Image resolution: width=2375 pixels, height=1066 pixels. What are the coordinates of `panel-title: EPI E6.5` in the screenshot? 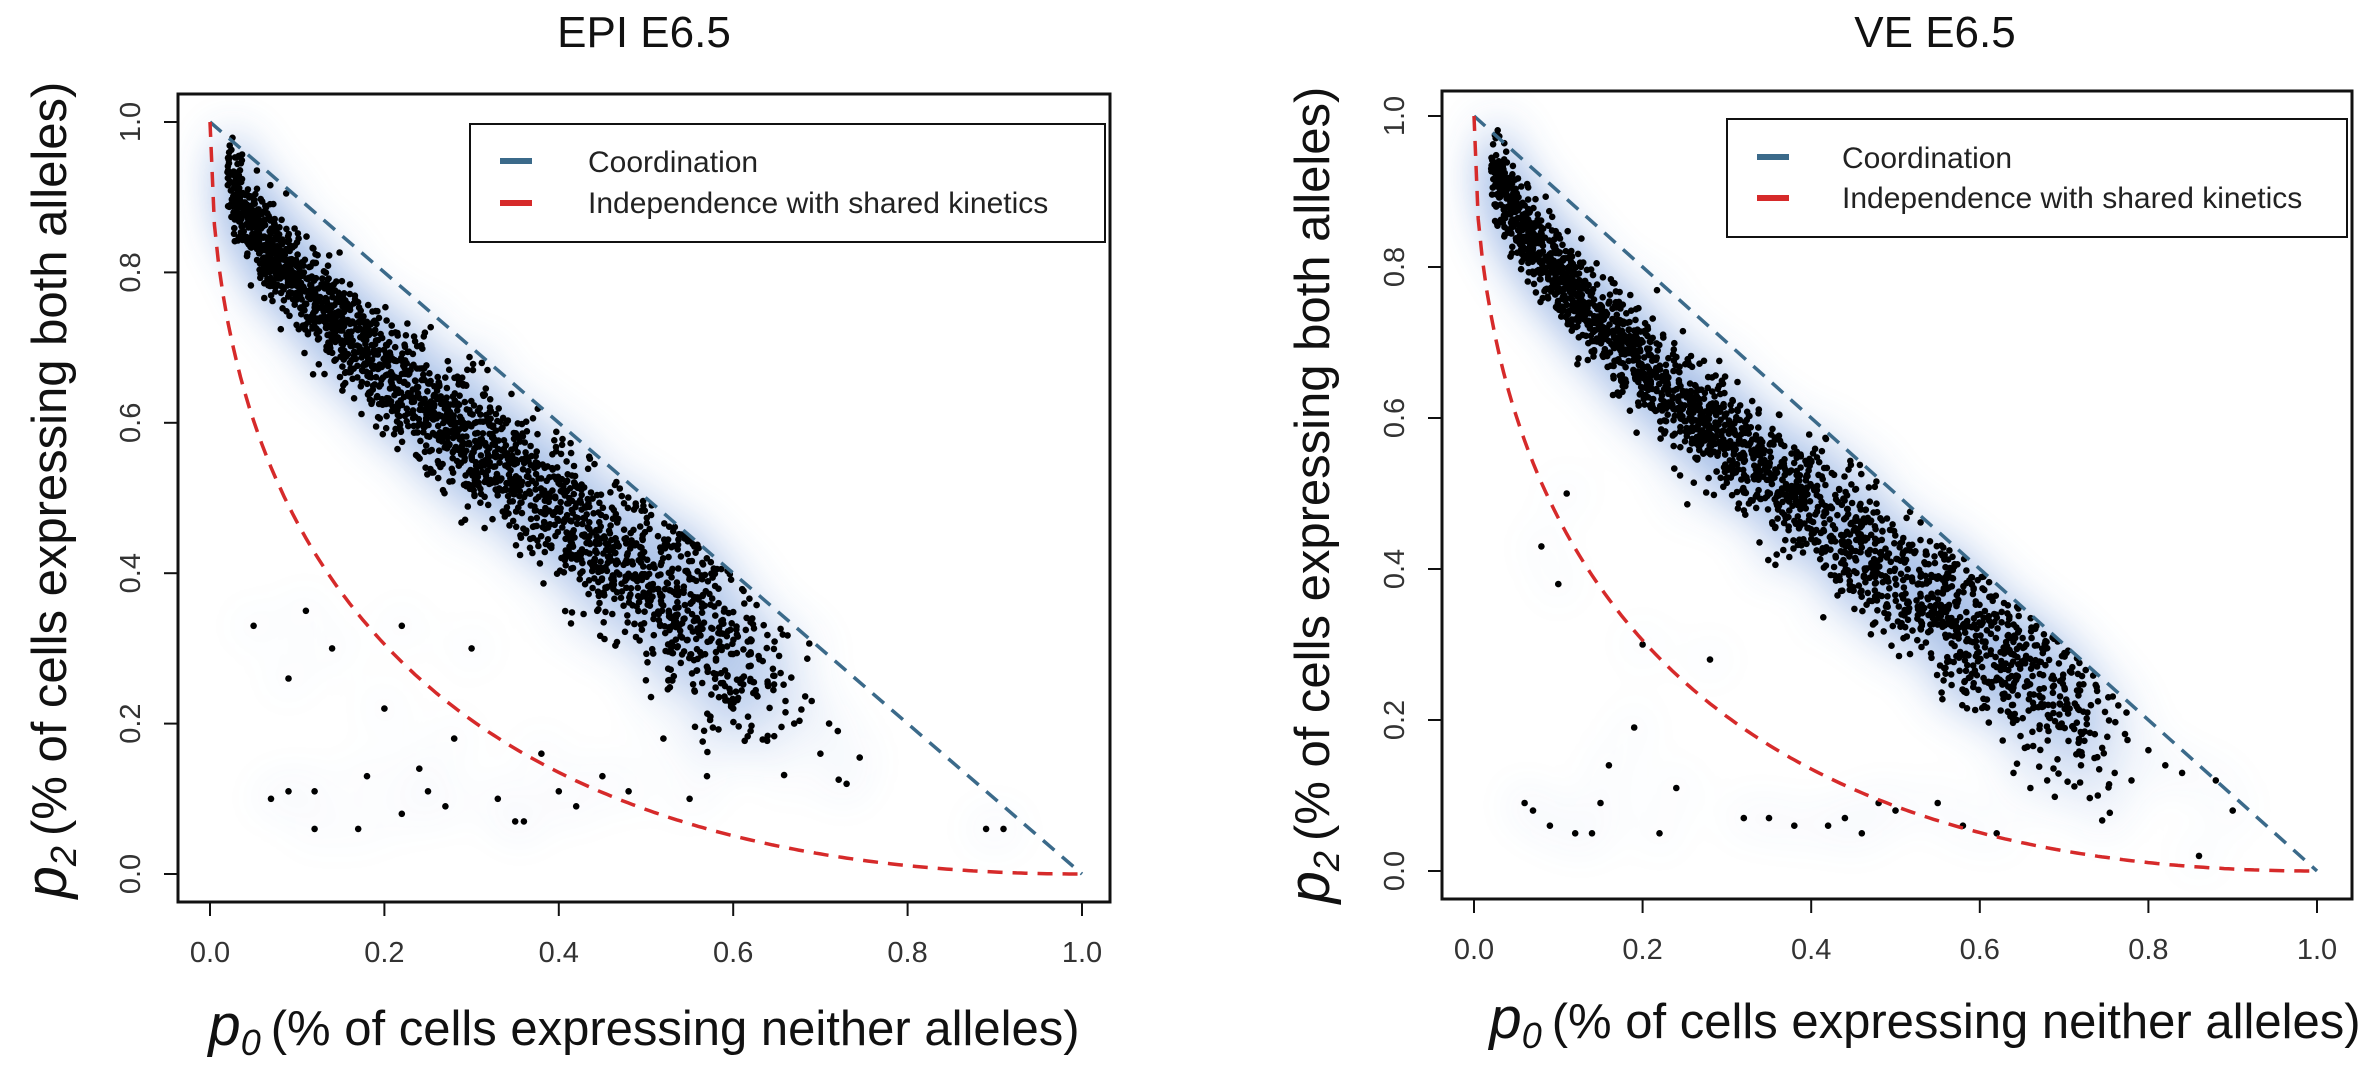 It's located at (644, 32).